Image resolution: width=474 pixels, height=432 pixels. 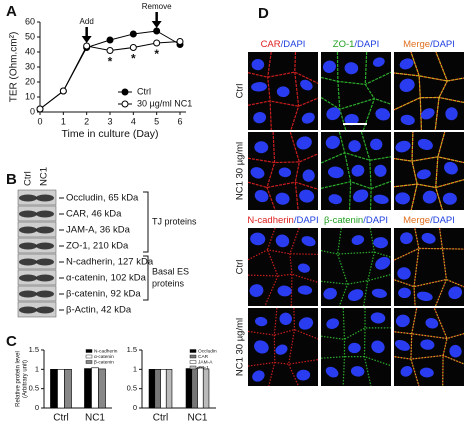 I want to click on y-axis-label: TER (Ohm.cm²), so click(x=14, y=67).